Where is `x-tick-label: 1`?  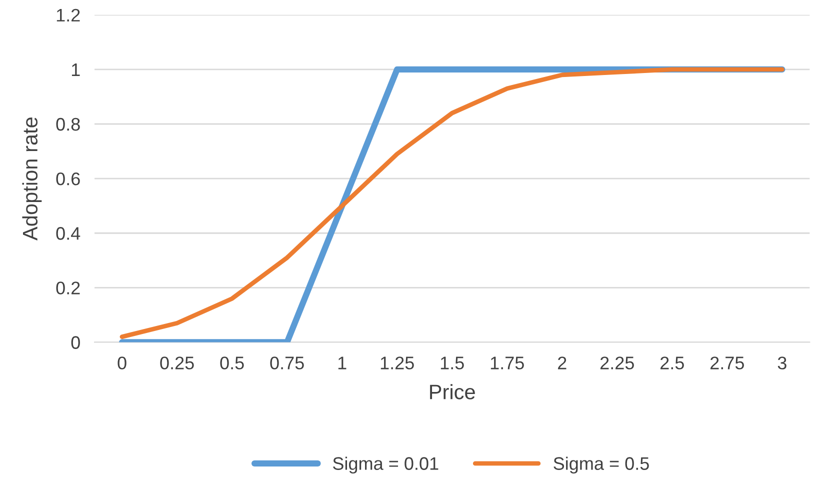
x-tick-label: 1 is located at coordinates (342, 363).